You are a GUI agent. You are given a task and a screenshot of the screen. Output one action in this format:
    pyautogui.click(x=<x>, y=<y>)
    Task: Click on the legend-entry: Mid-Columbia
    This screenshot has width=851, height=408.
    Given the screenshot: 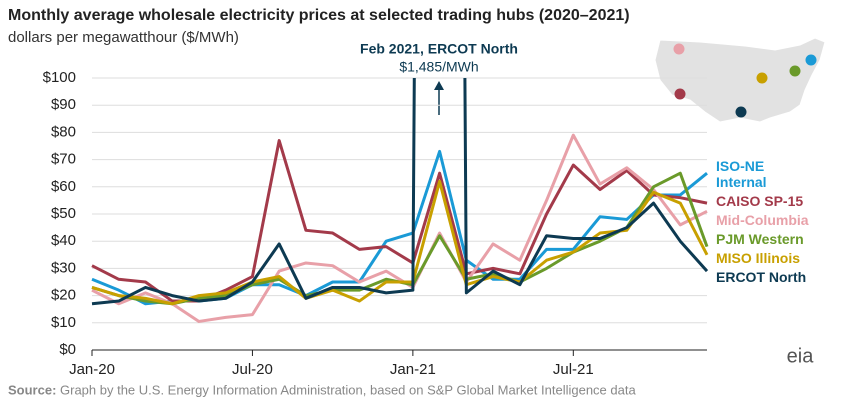 What is the action you would take?
    pyautogui.click(x=762, y=220)
    